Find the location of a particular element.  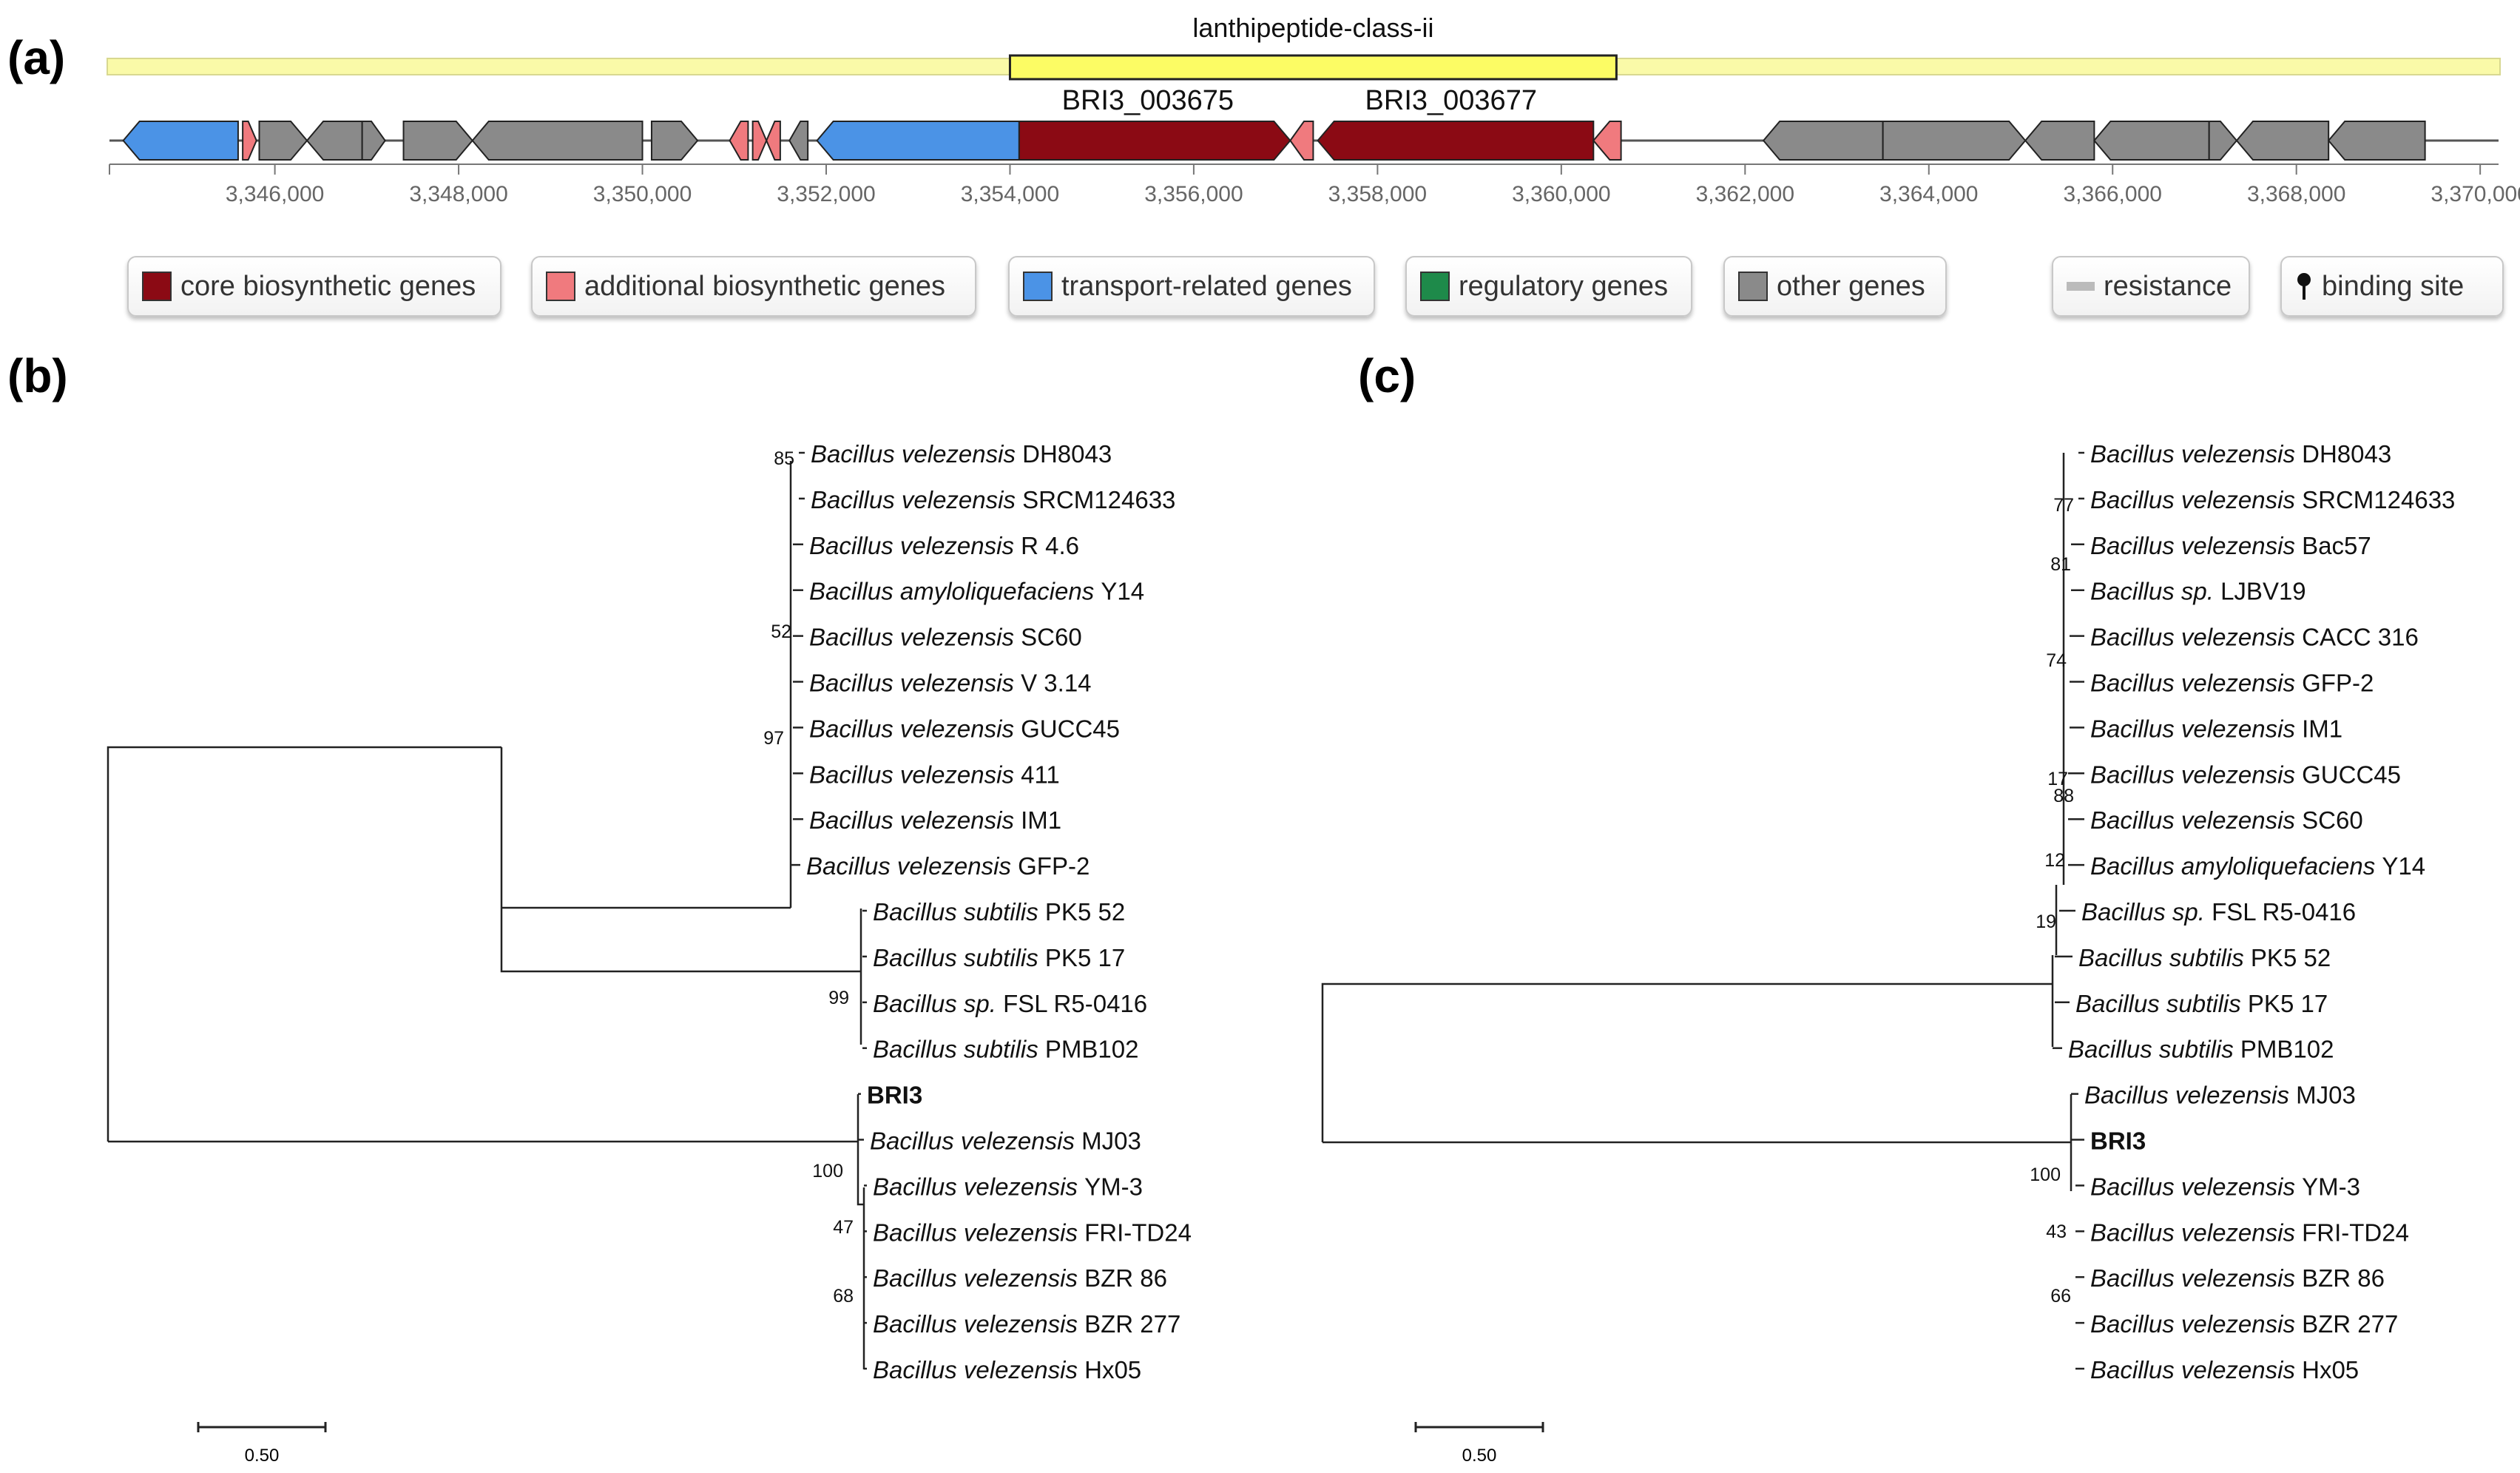

tree-leaf-label: Bacillus subtilis PK5 52 is located at coordinates (2204, 958).